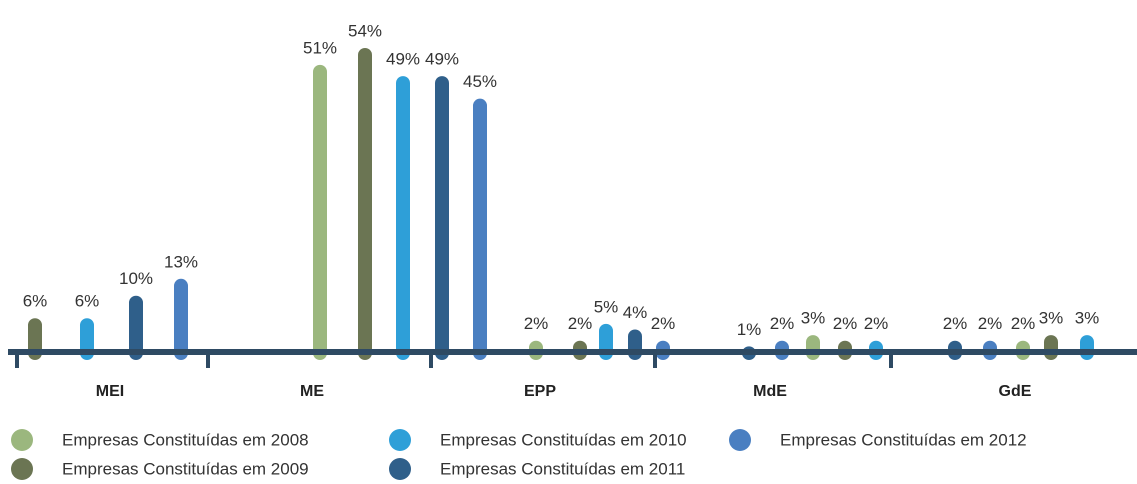 The image size is (1137, 484). Describe the element at coordinates (136, 278) in the screenshot. I see `value-label: 10%` at that location.